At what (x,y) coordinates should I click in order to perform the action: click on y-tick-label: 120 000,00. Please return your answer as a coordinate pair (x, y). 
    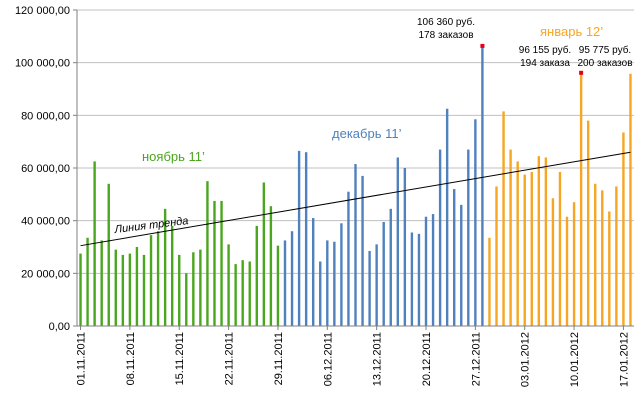
    Looking at the image, I should click on (42, 11).